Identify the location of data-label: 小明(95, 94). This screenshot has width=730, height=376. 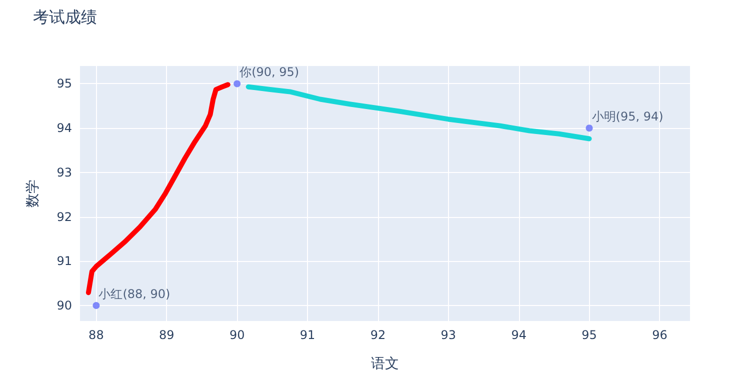
(628, 117).